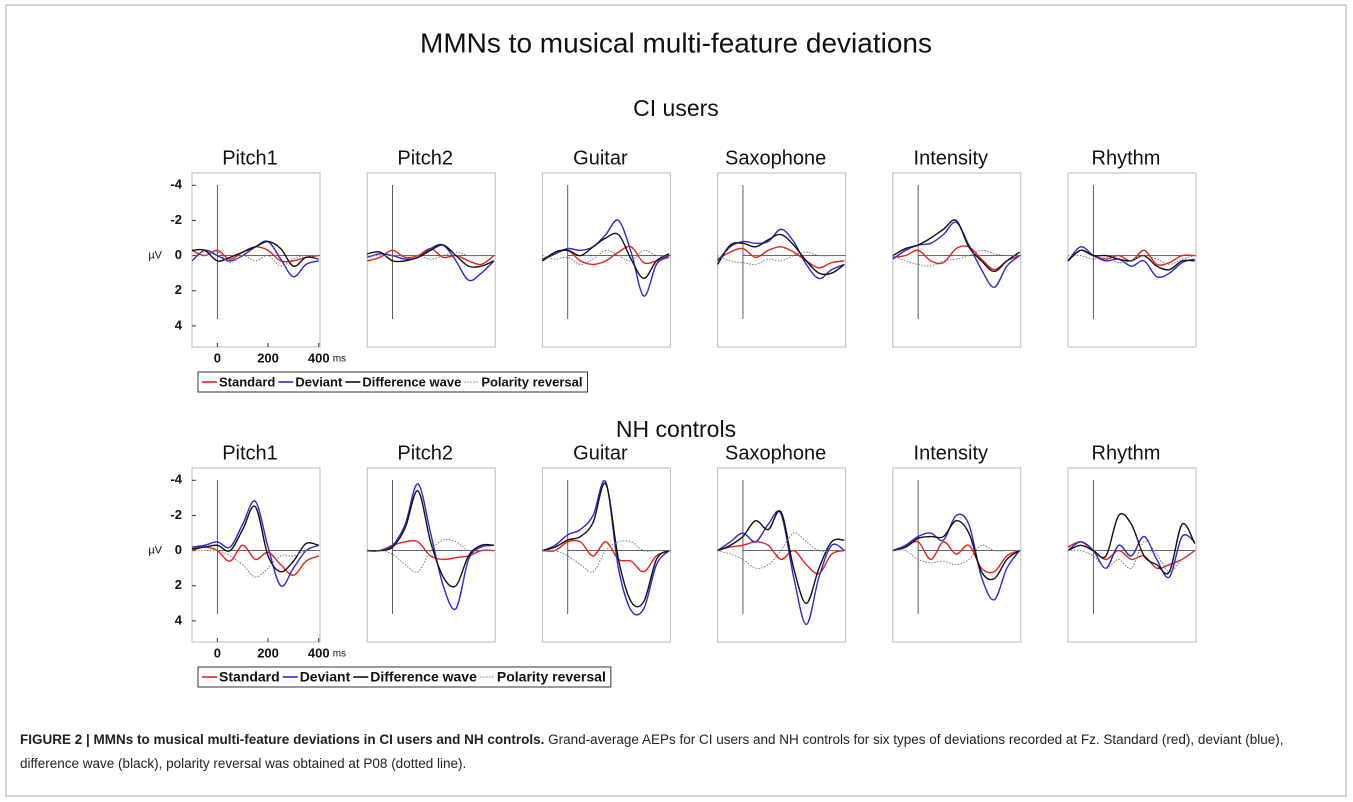 The width and height of the screenshot is (1353, 802). Describe the element at coordinates (676, 429) in the screenshot. I see `group-title: NH controls` at that location.